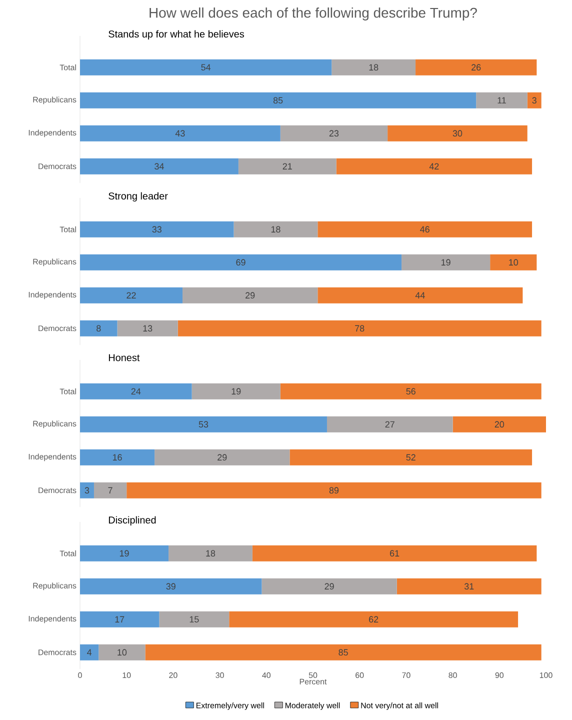 This screenshot has width=572, height=720. I want to click on data-label: 33, so click(157, 229).